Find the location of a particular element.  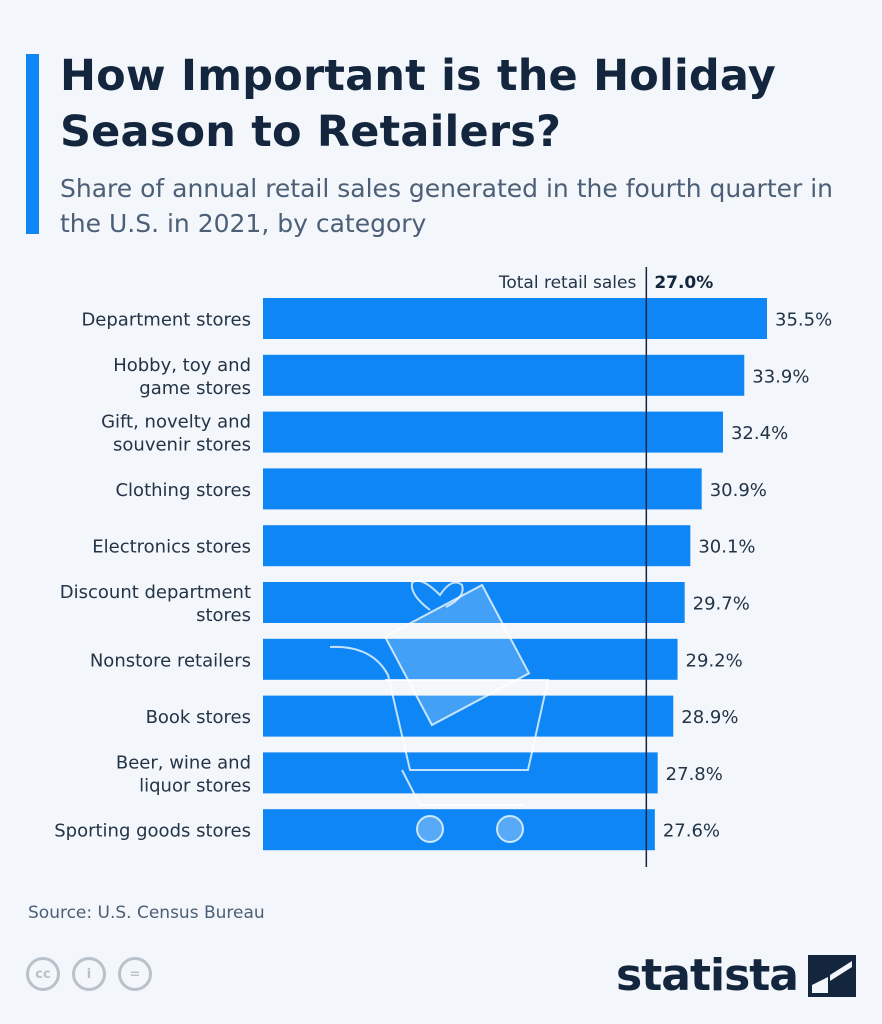

shopping-cart-icon is located at coordinates (439, 711).